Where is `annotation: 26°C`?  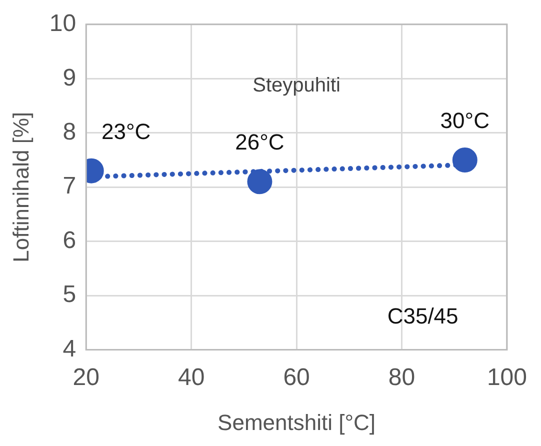 annotation: 26°C is located at coordinates (259, 142).